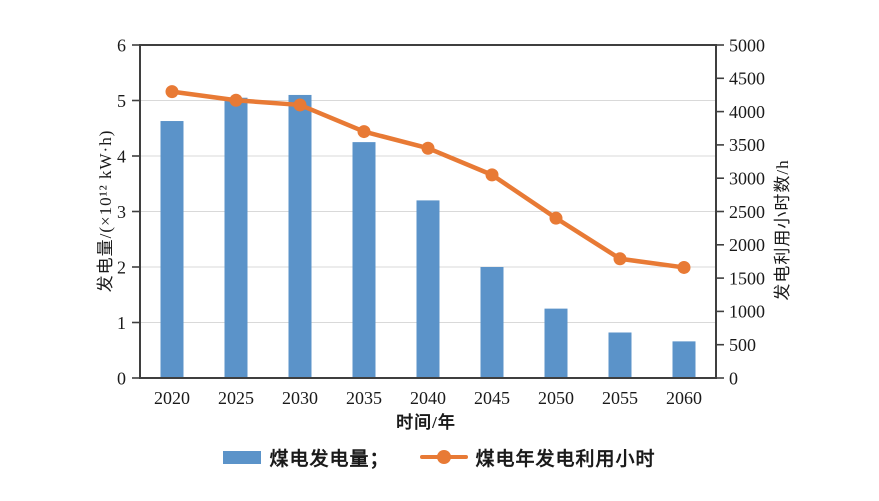 This screenshot has height=501, width=879. What do you see at coordinates (556, 398) in the screenshot?
I see `x-tick-label: 2050` at bounding box center [556, 398].